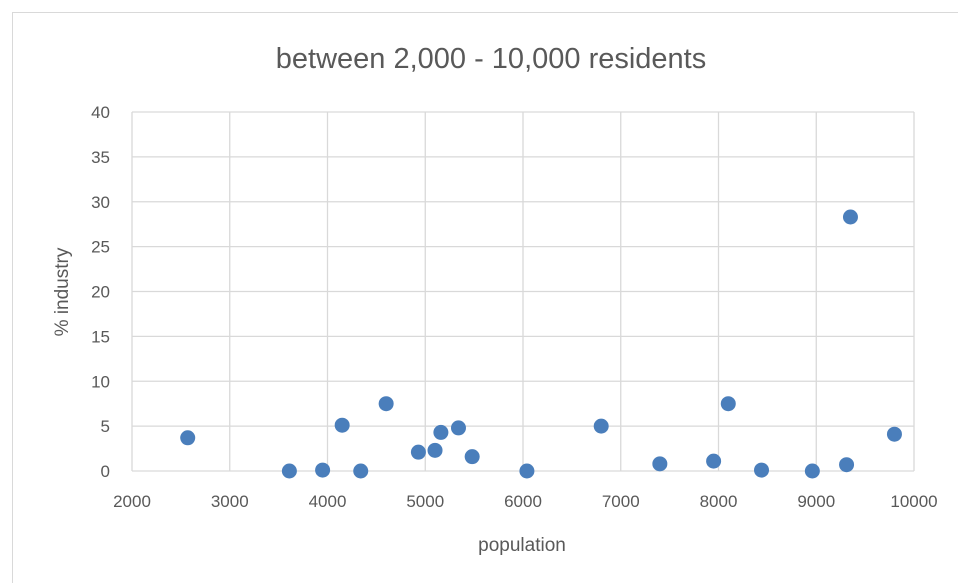 Image resolution: width=960 pixels, height=583 pixels. What do you see at coordinates (230, 501) in the screenshot?
I see `x-tick-label: 3000` at bounding box center [230, 501].